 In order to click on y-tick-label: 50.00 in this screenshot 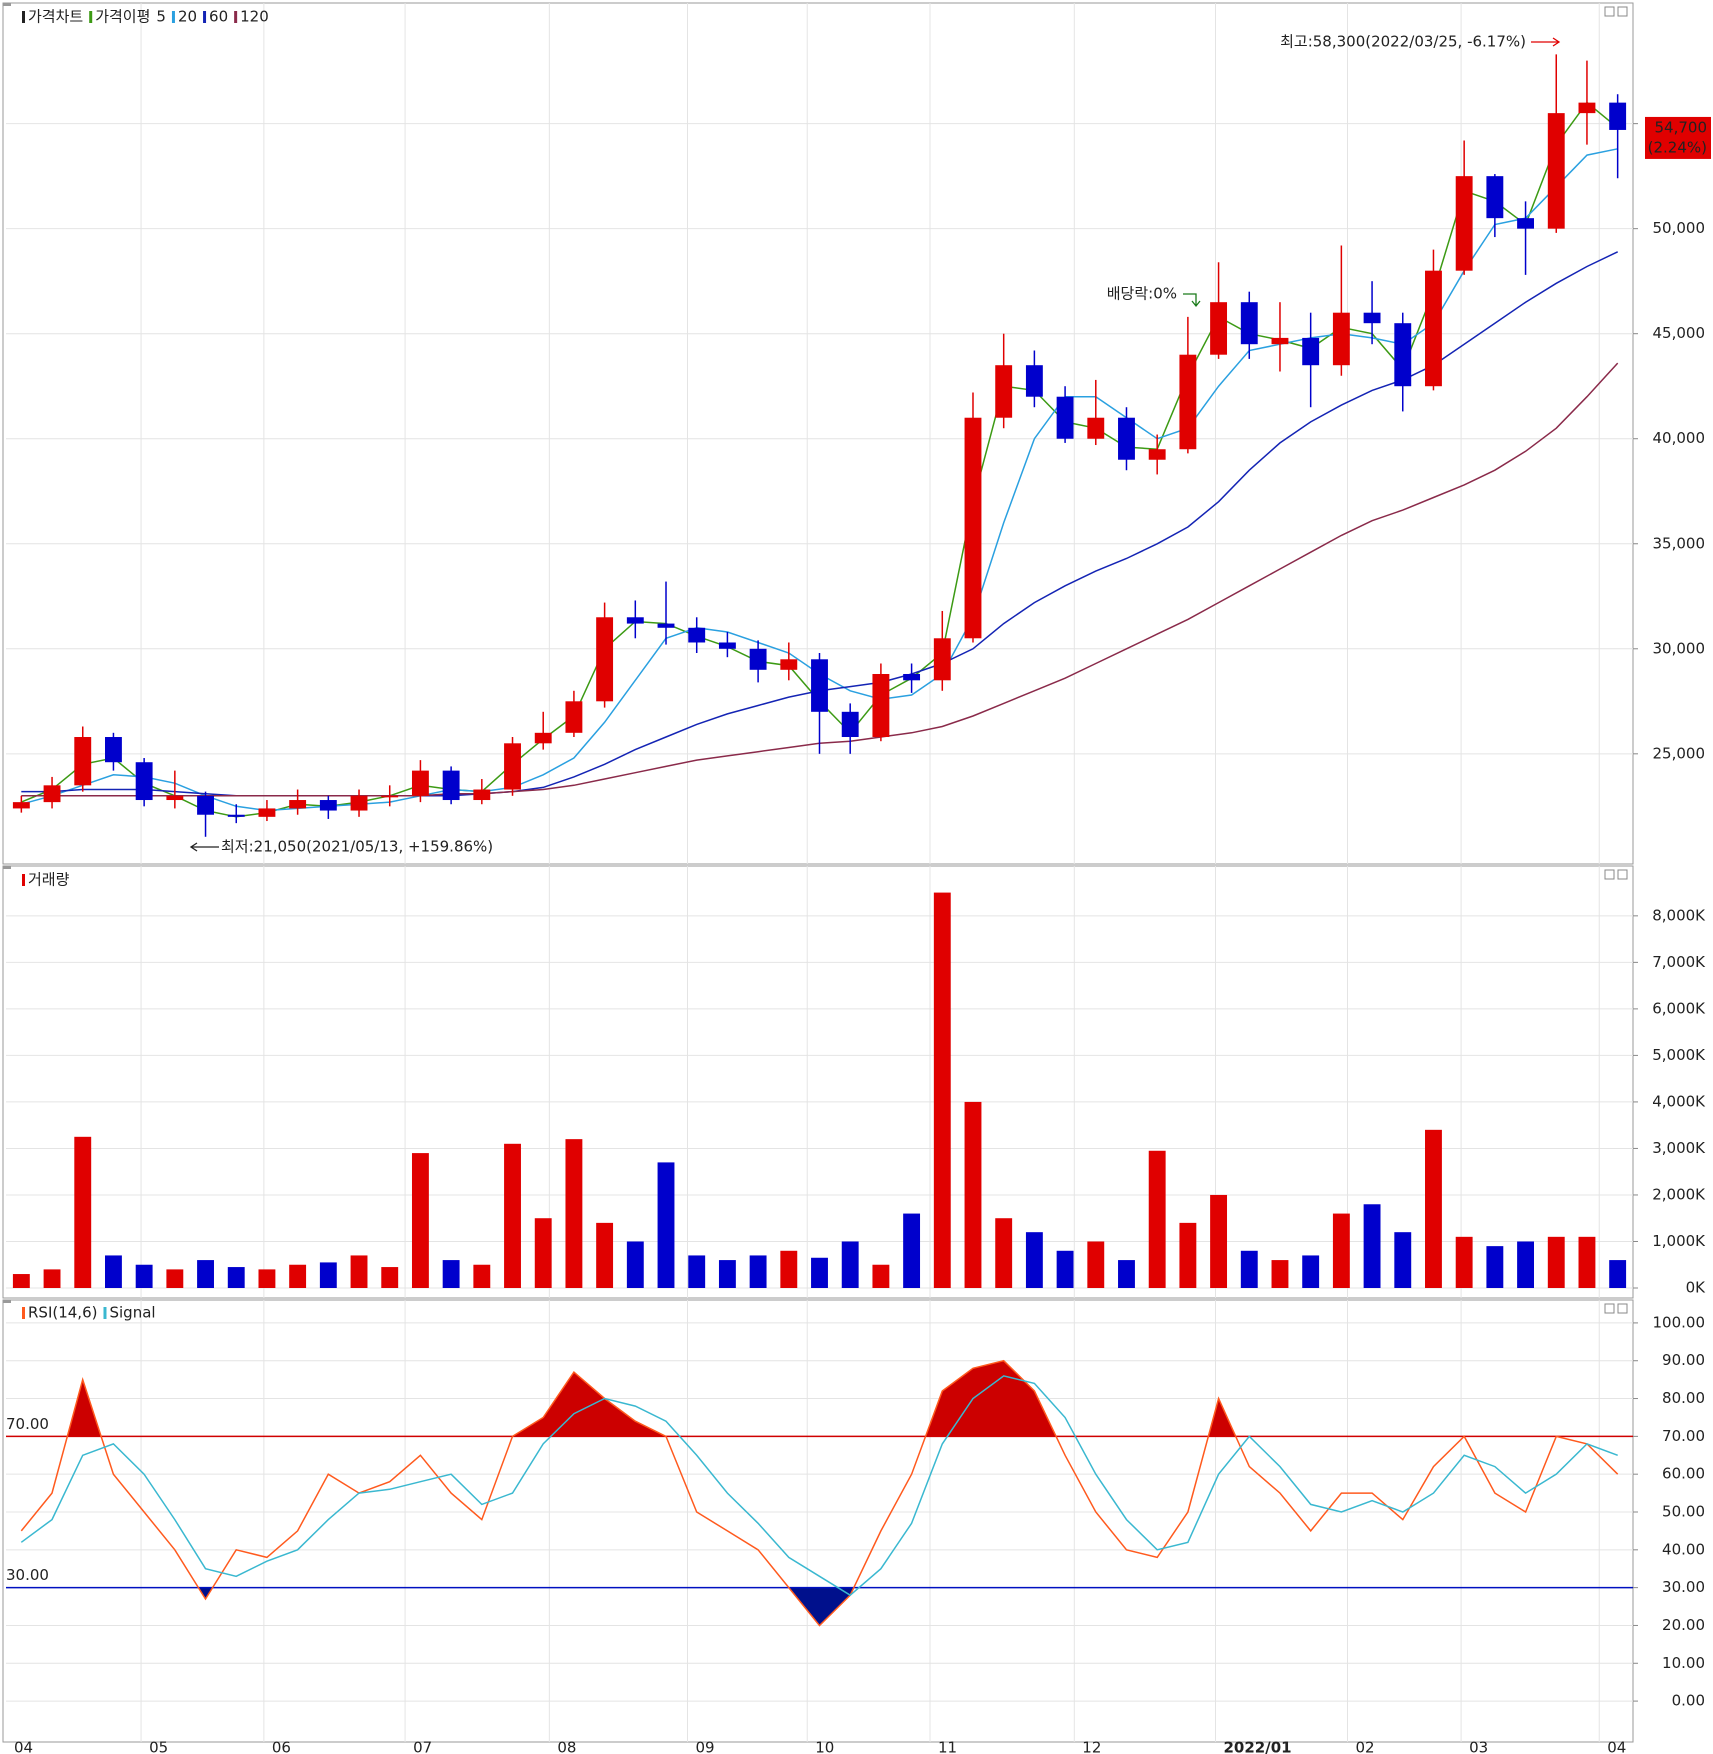, I will do `click(1683, 1512)`.